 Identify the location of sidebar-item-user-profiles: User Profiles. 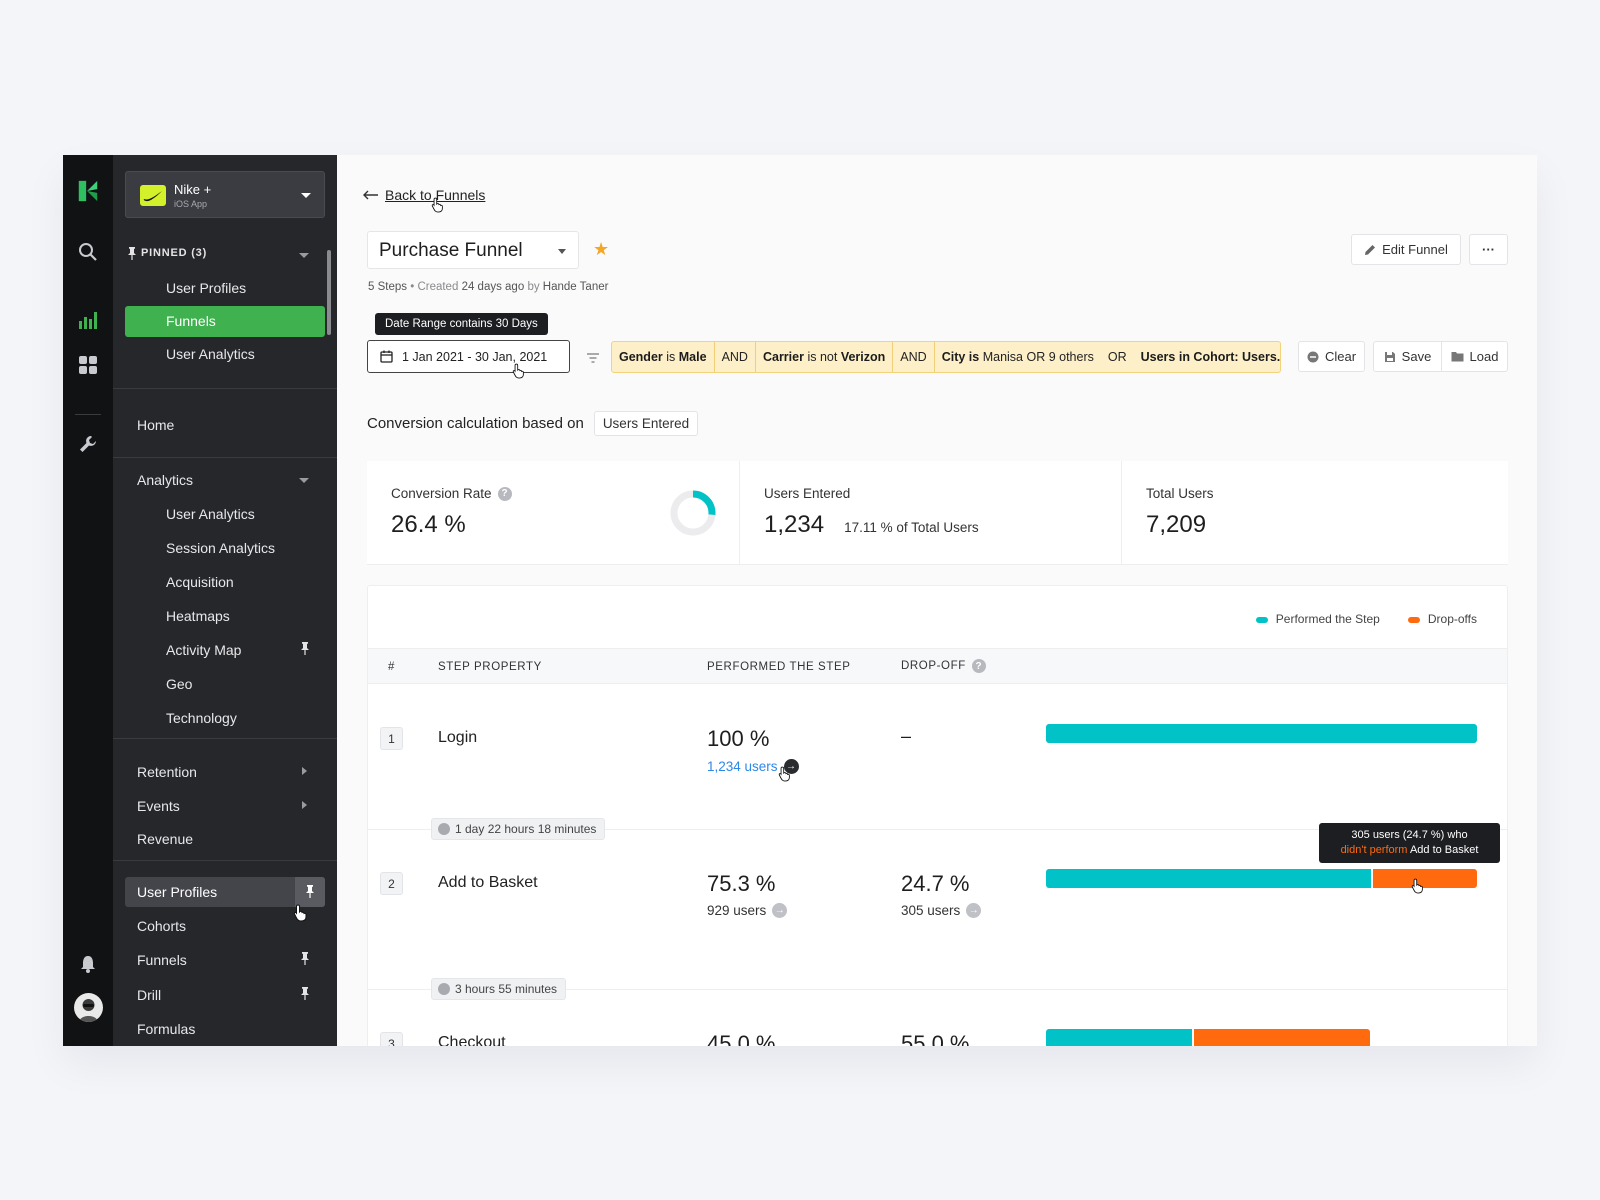
(177, 892).